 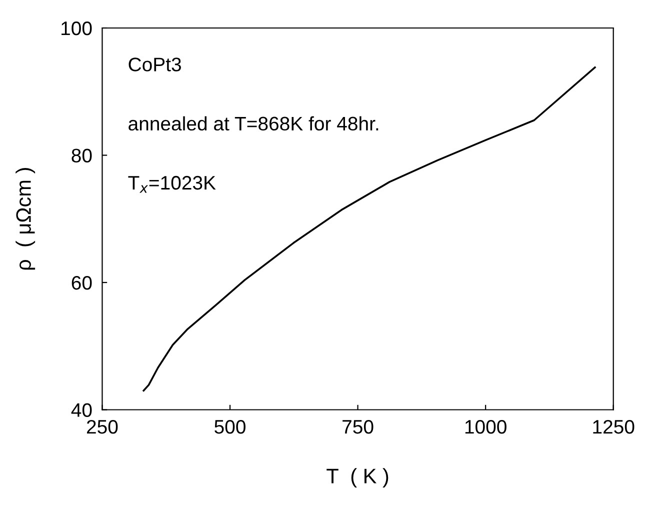 I want to click on x-axis-title: T ( K ), so click(x=357, y=478).